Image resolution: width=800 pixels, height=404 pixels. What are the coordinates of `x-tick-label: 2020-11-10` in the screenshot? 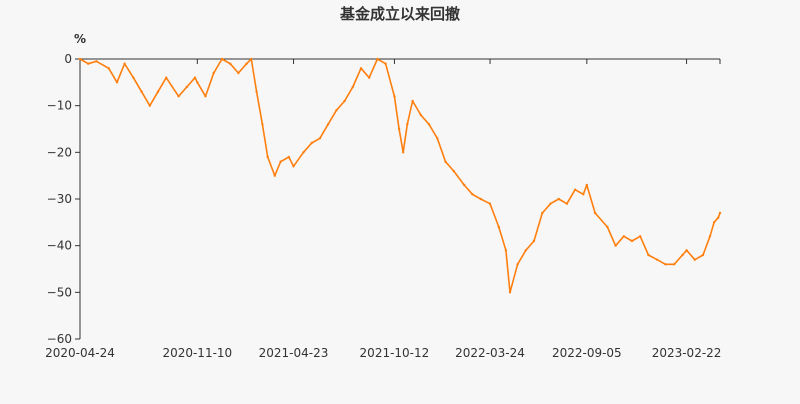 It's located at (197, 353).